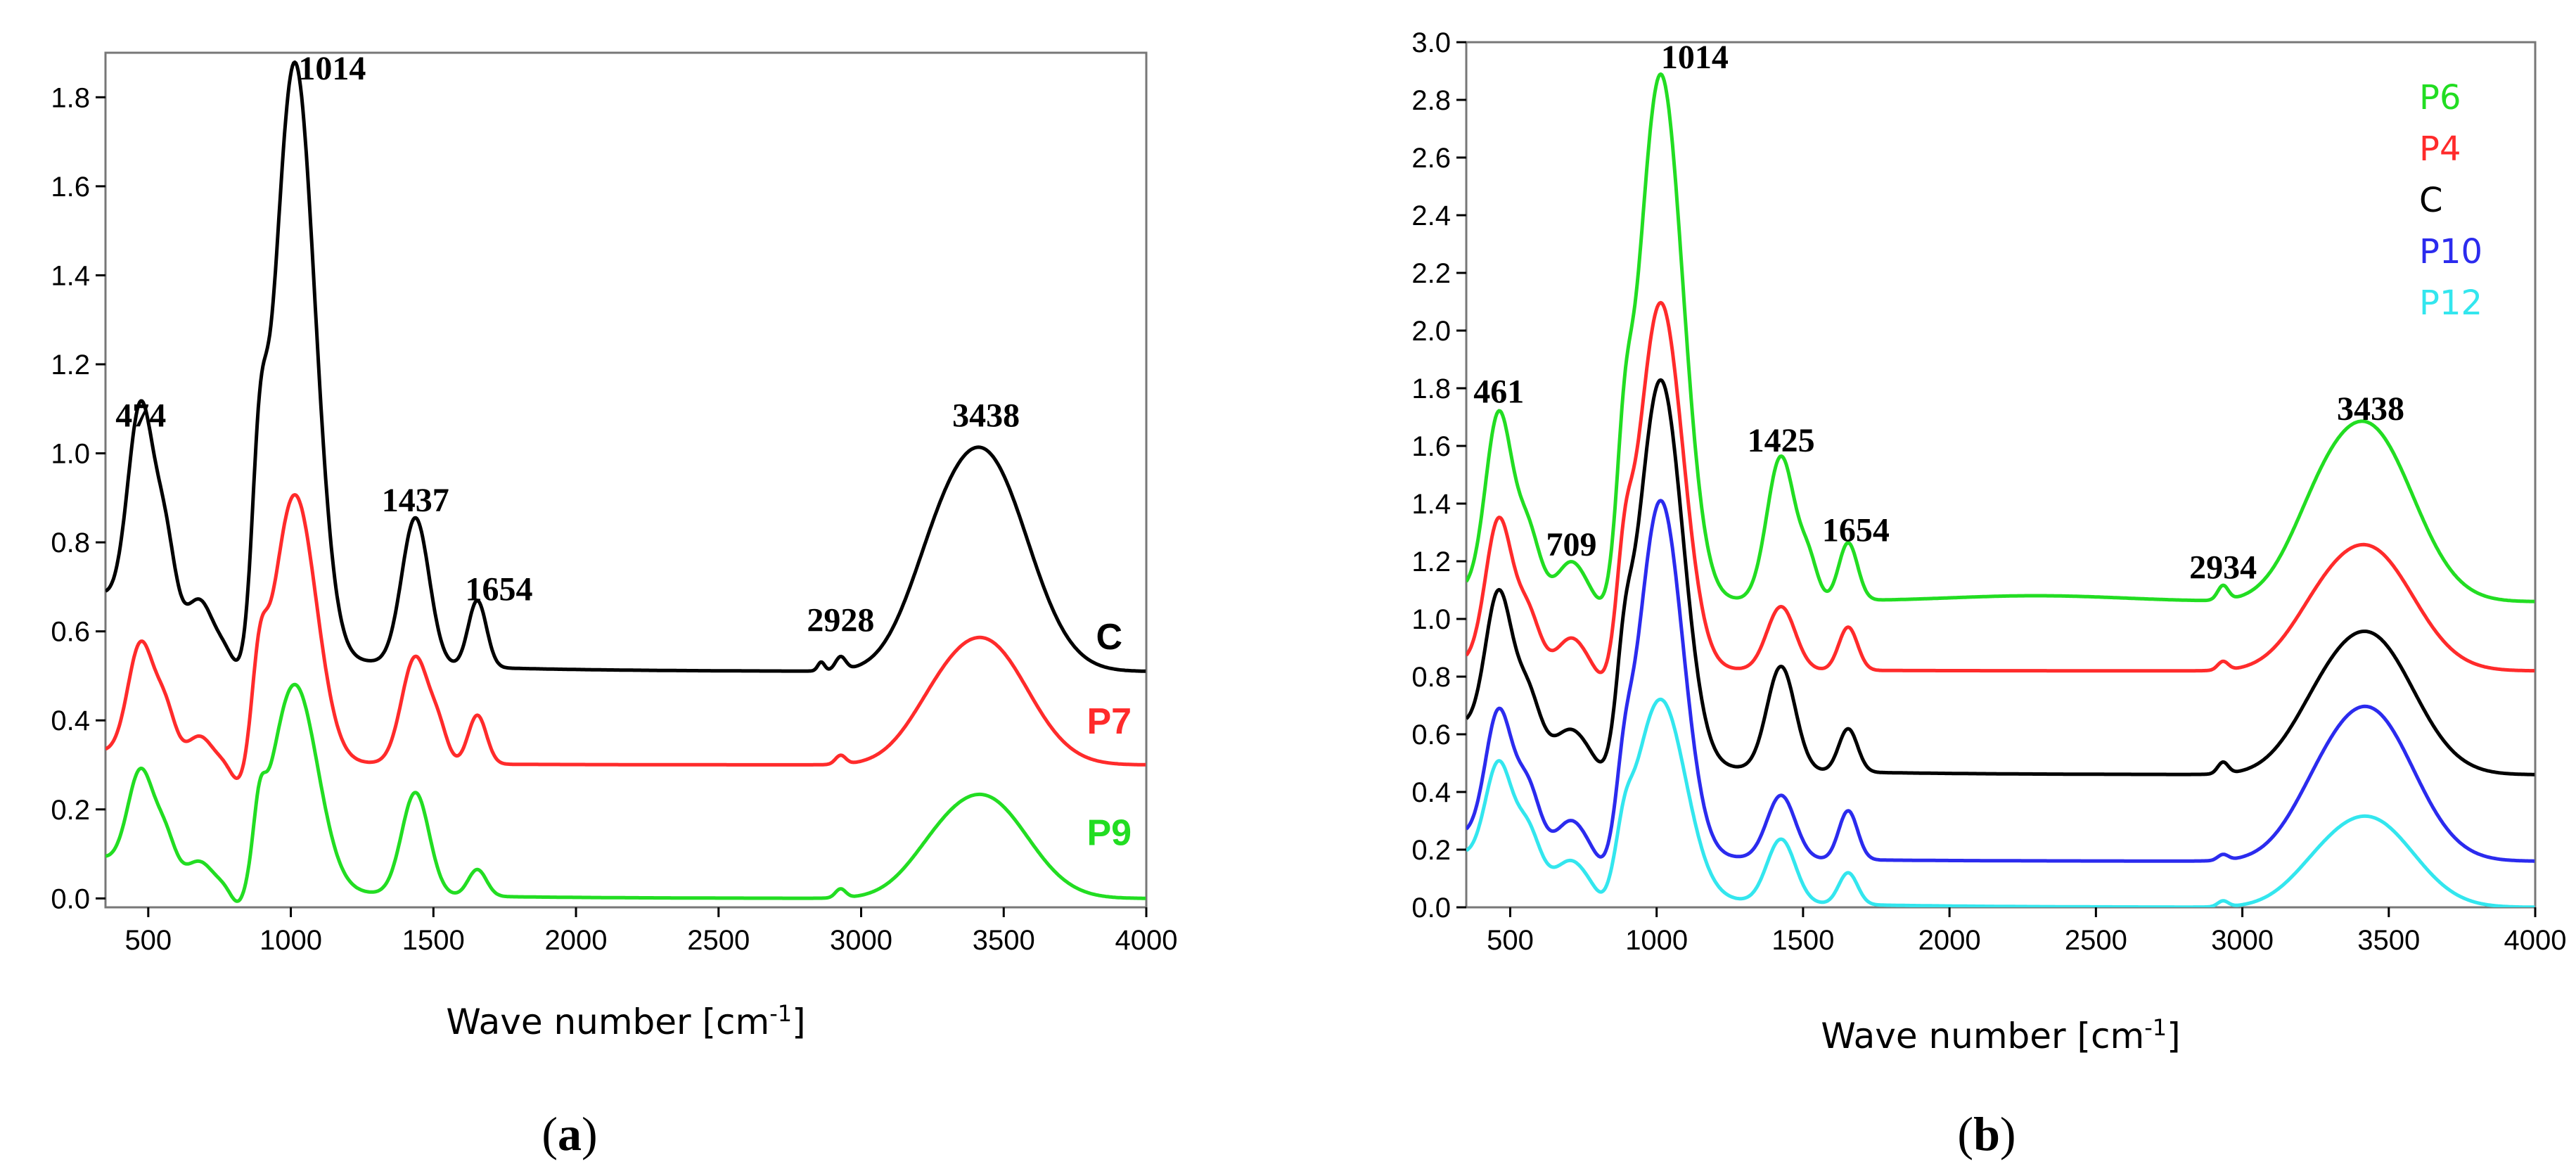  Describe the element at coordinates (2431, 200) in the screenshot. I see `legend-entry-c: C` at that location.